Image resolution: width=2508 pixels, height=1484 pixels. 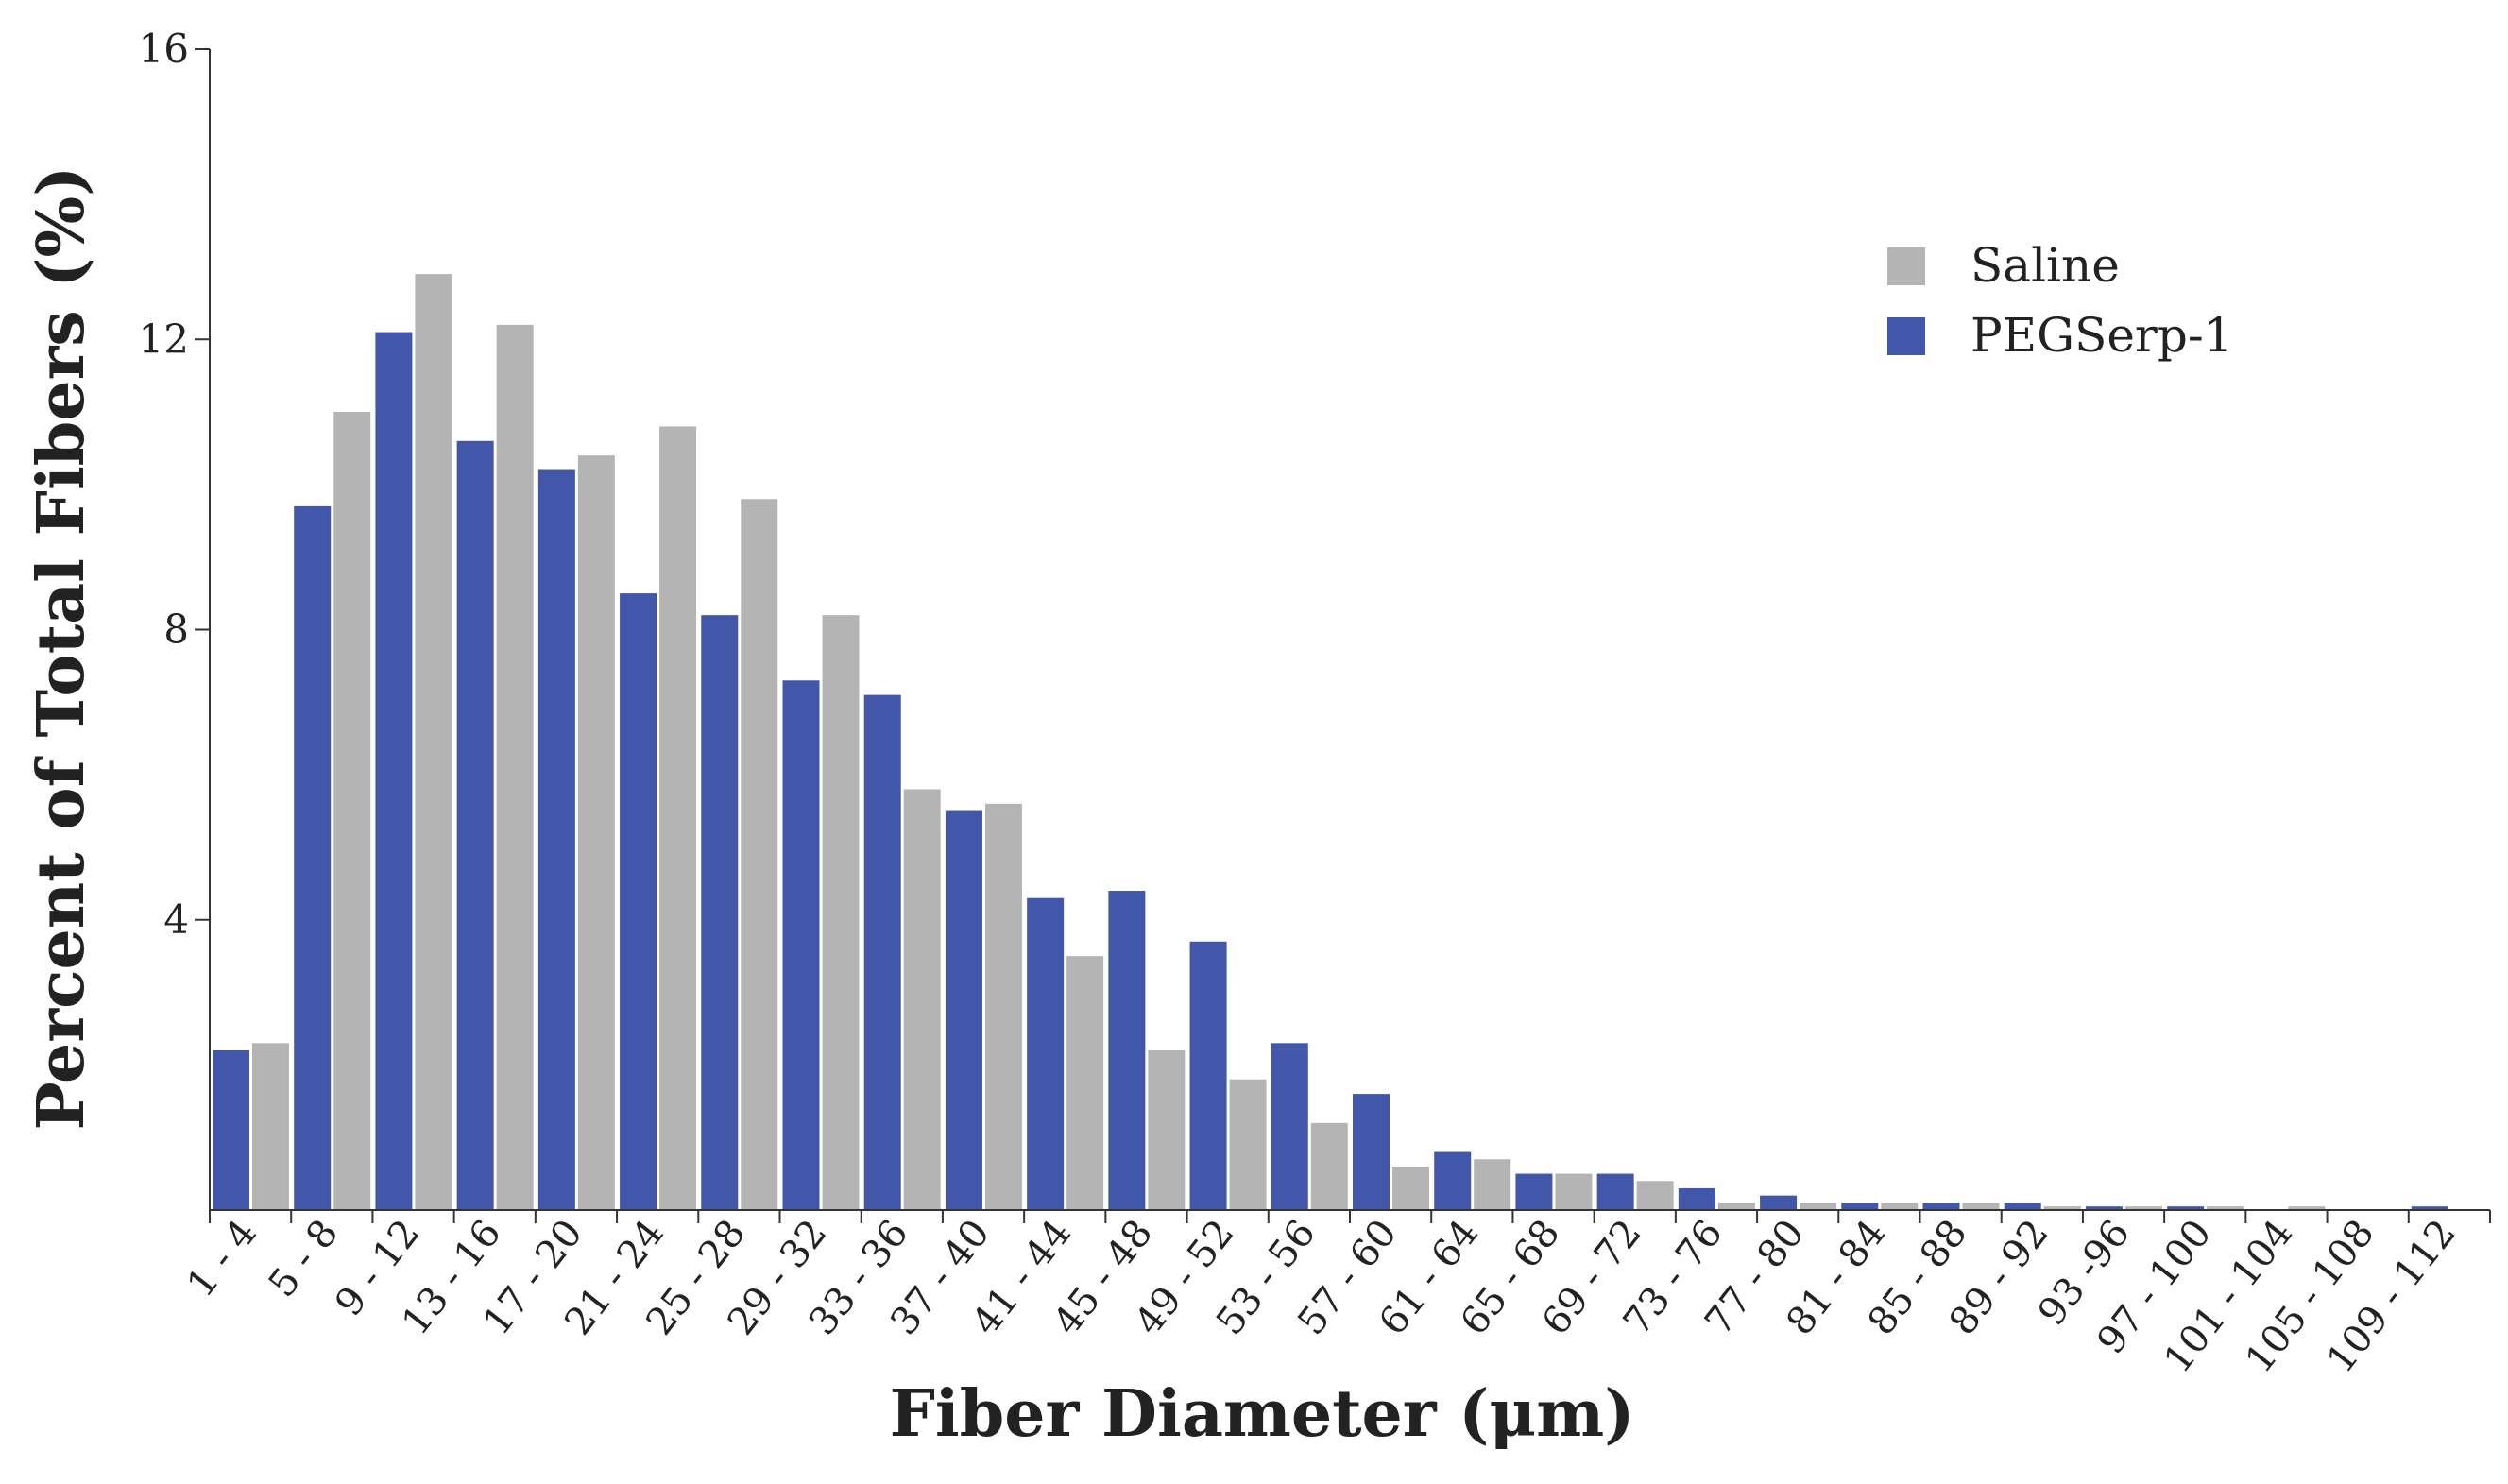 I want to click on legend: Saline PEGSerp-1, so click(x=2060, y=300).